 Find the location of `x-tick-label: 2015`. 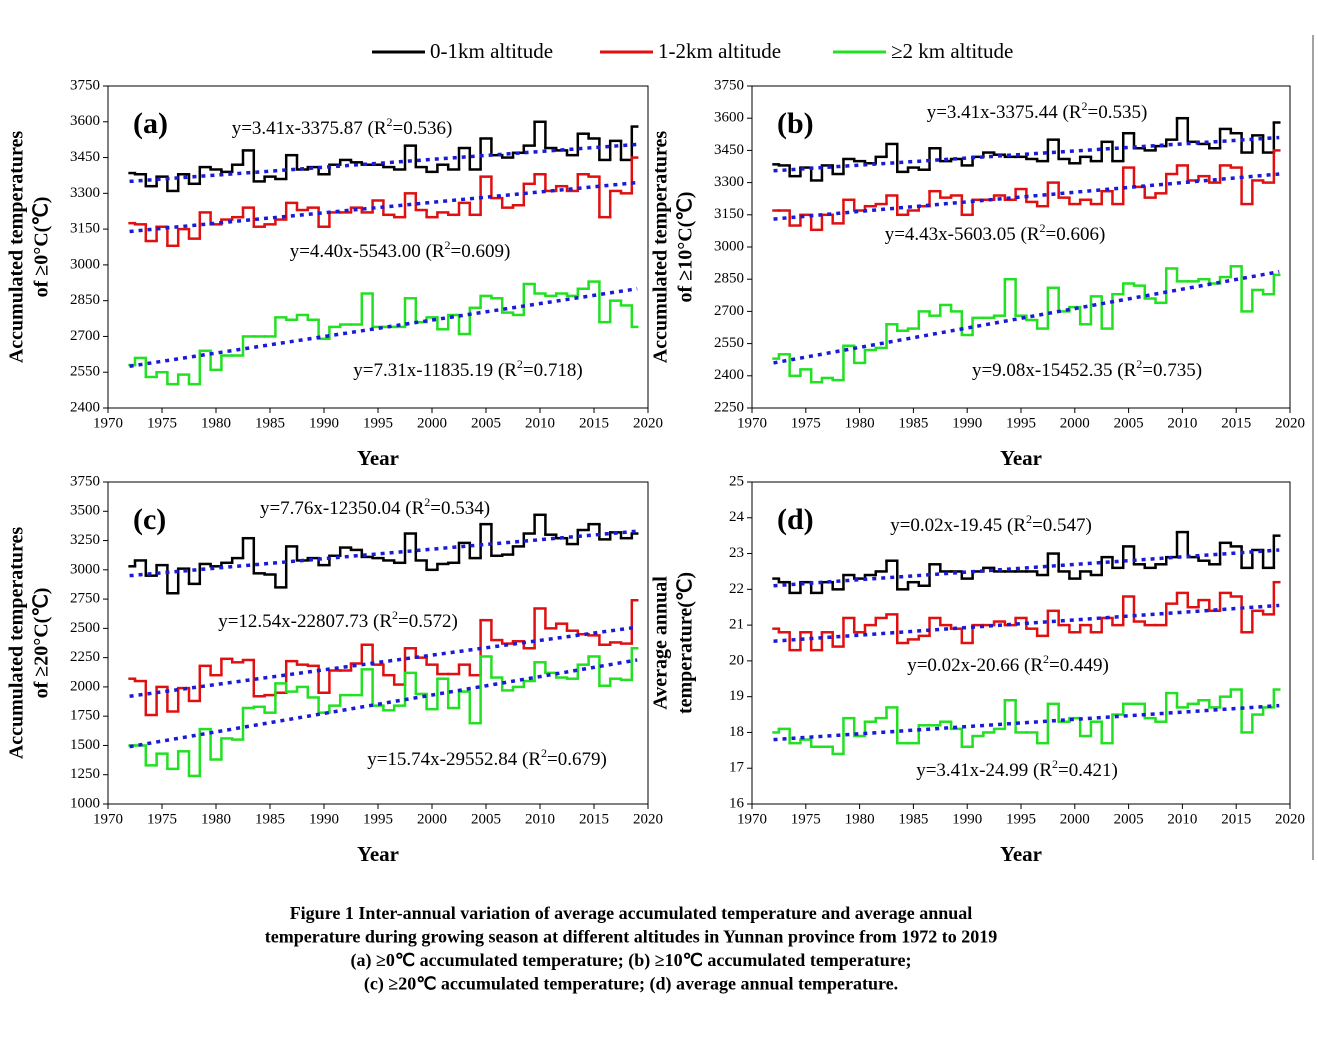

x-tick-label: 2015 is located at coordinates (1236, 423).